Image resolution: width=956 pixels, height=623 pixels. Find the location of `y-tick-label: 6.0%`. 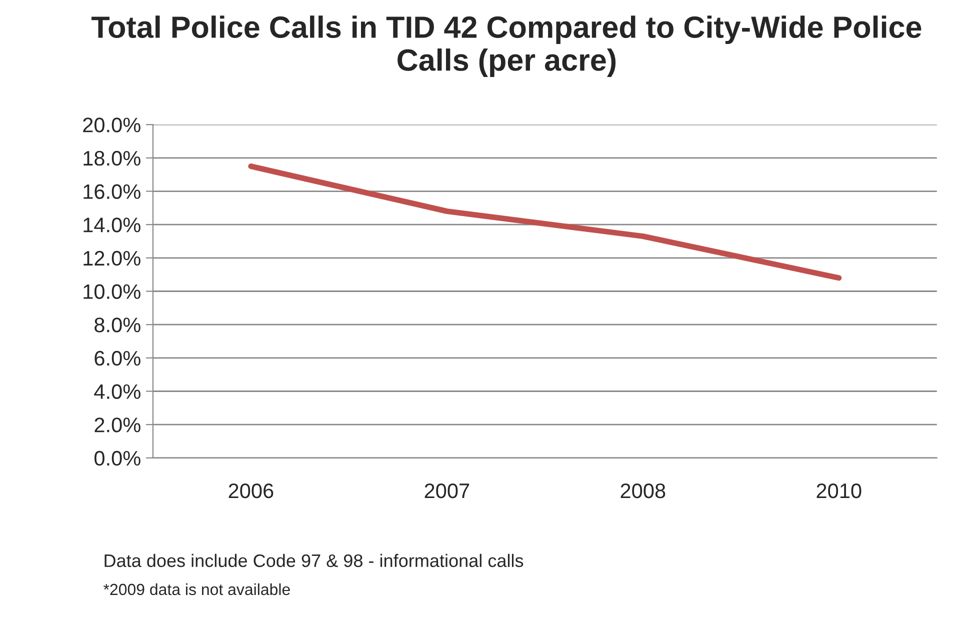

y-tick-label: 6.0% is located at coordinates (117, 358).